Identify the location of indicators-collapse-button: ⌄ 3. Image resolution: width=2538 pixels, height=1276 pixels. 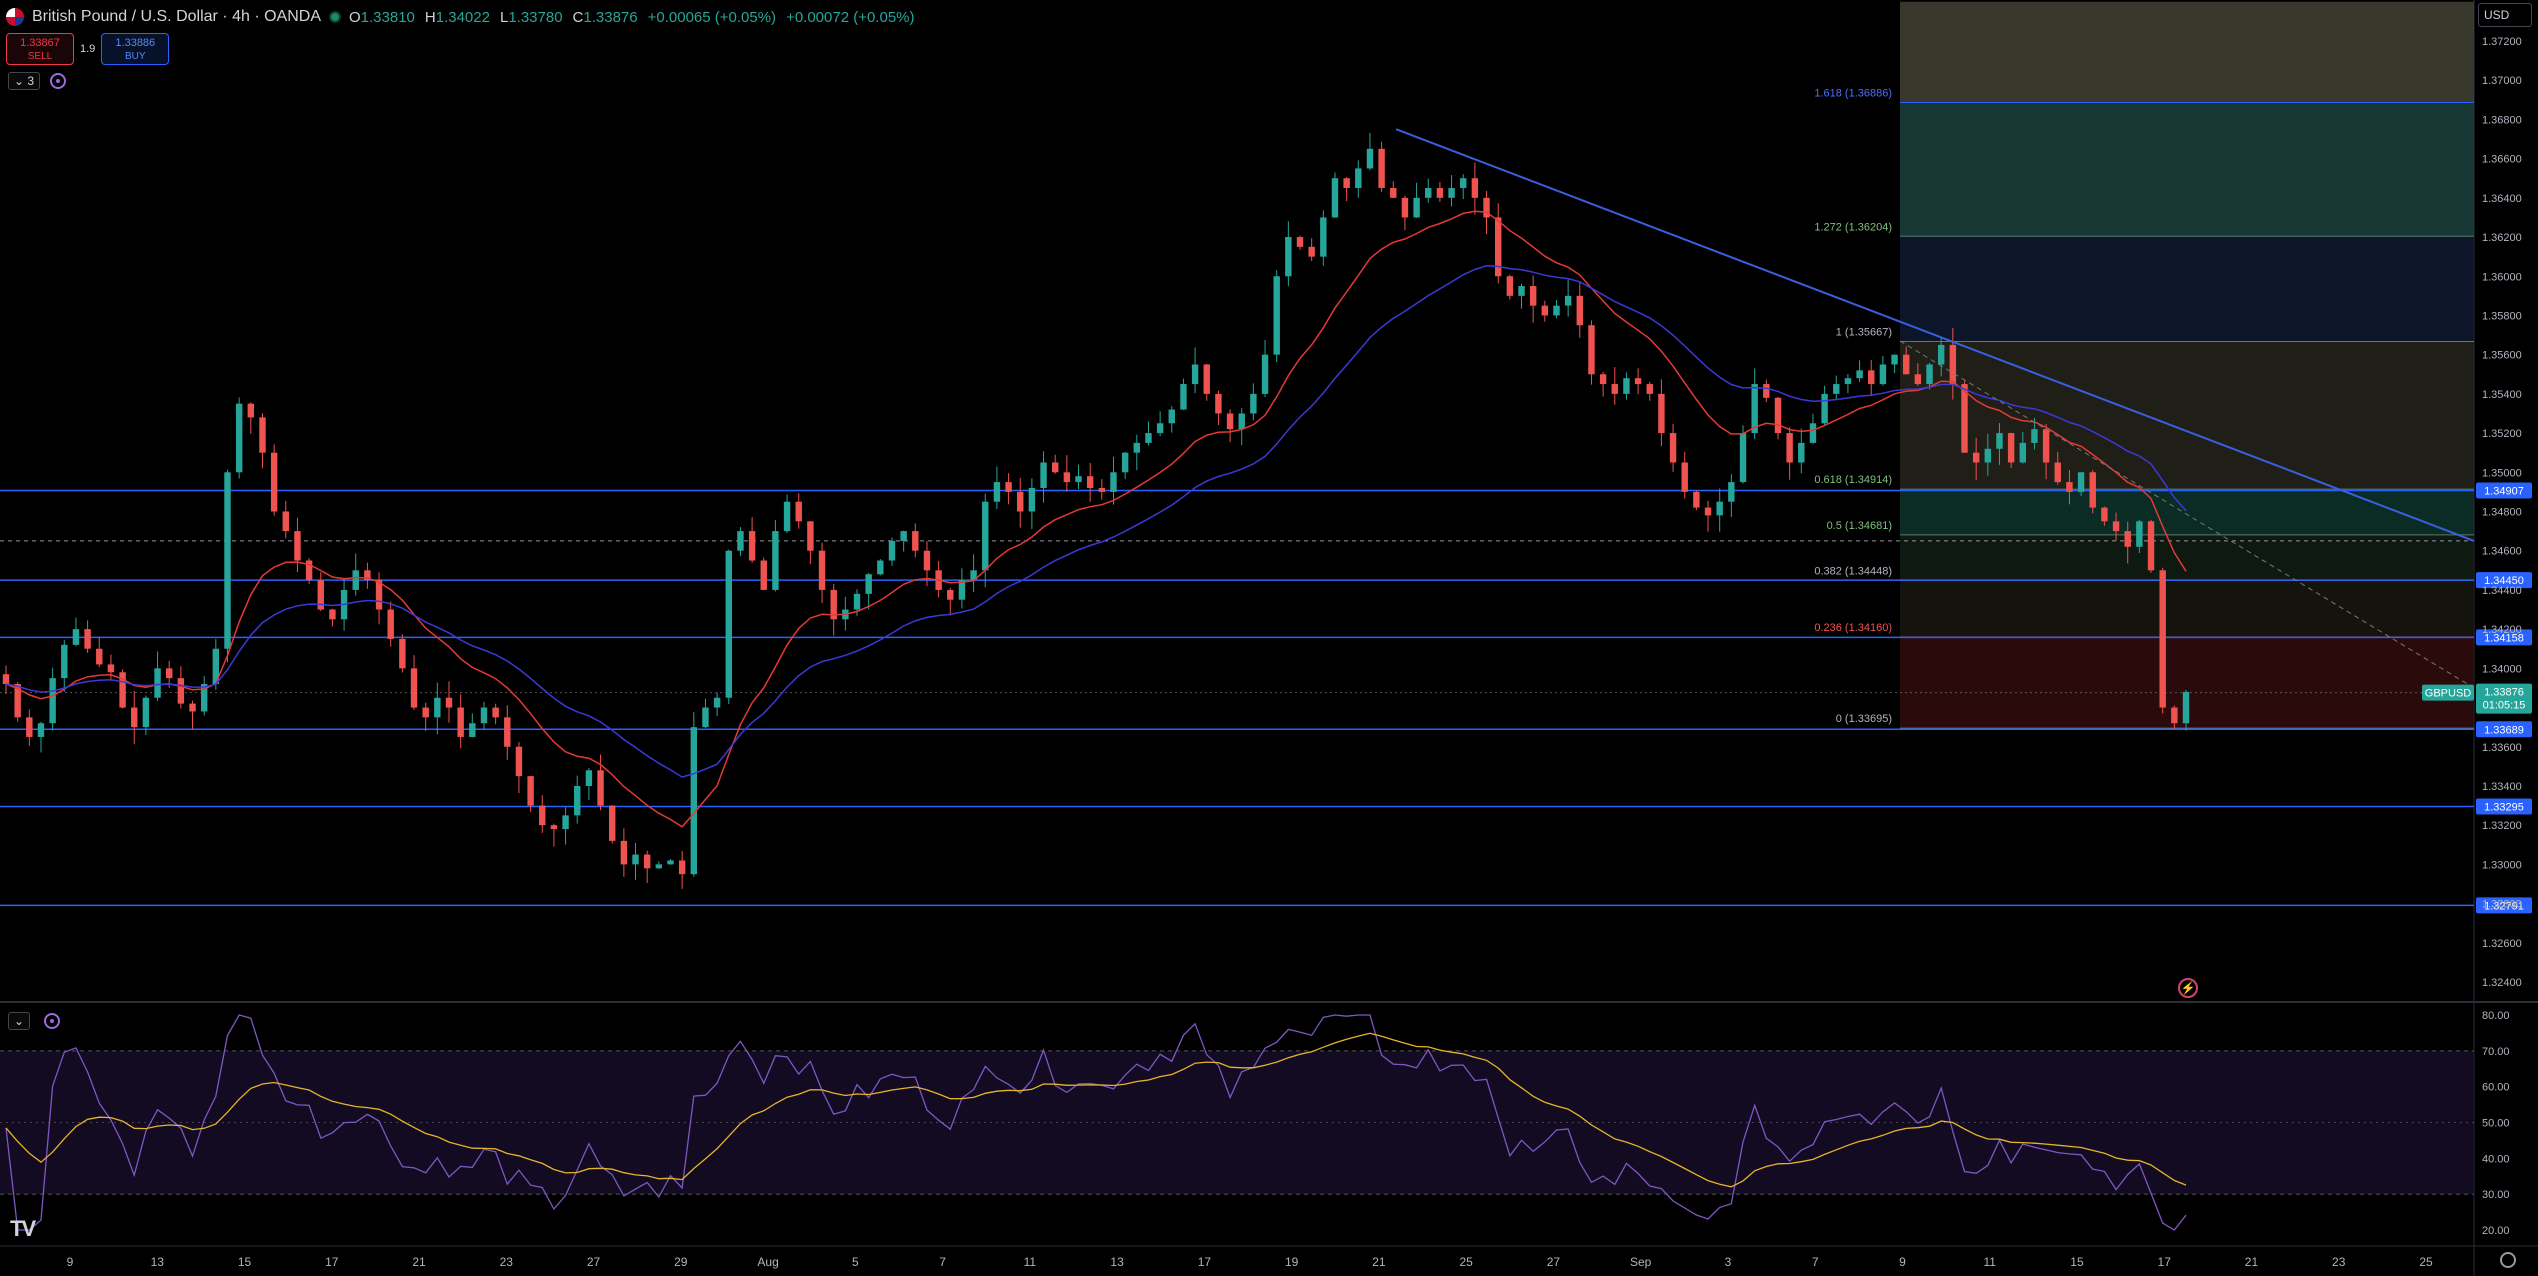
(24, 81).